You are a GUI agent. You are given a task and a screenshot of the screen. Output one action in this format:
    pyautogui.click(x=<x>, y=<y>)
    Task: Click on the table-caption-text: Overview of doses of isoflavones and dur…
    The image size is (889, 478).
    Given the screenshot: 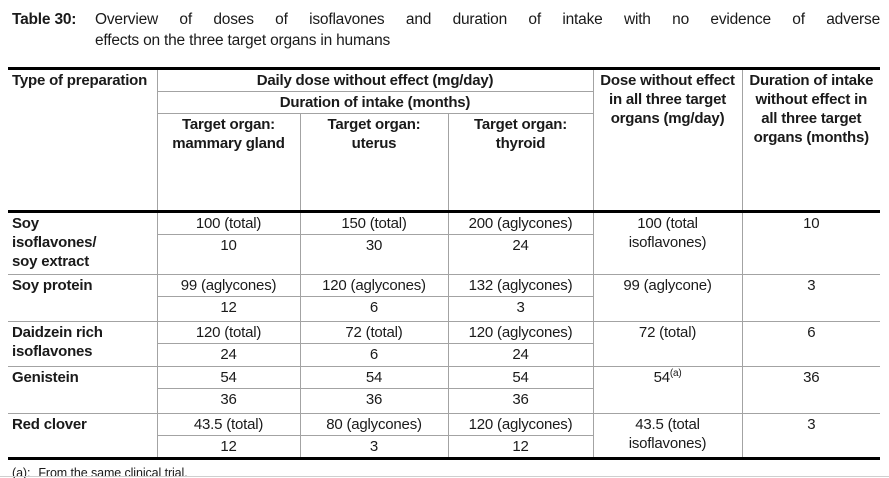 What is the action you would take?
    pyautogui.click(x=487, y=30)
    